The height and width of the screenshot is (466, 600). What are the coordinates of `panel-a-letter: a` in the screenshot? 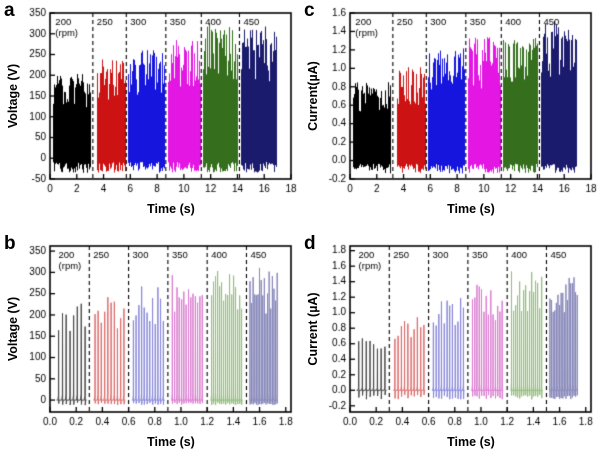 It's located at (9, 10).